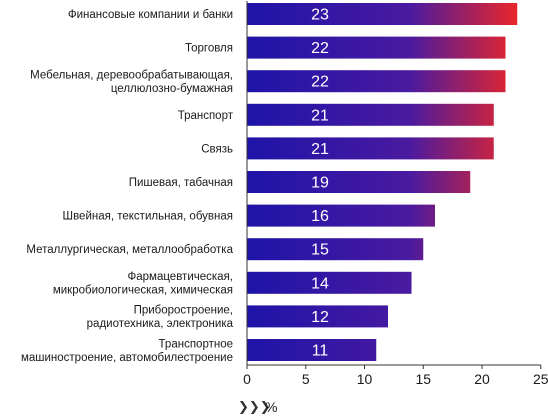  I want to click on value-label-8: 15, so click(320, 250).